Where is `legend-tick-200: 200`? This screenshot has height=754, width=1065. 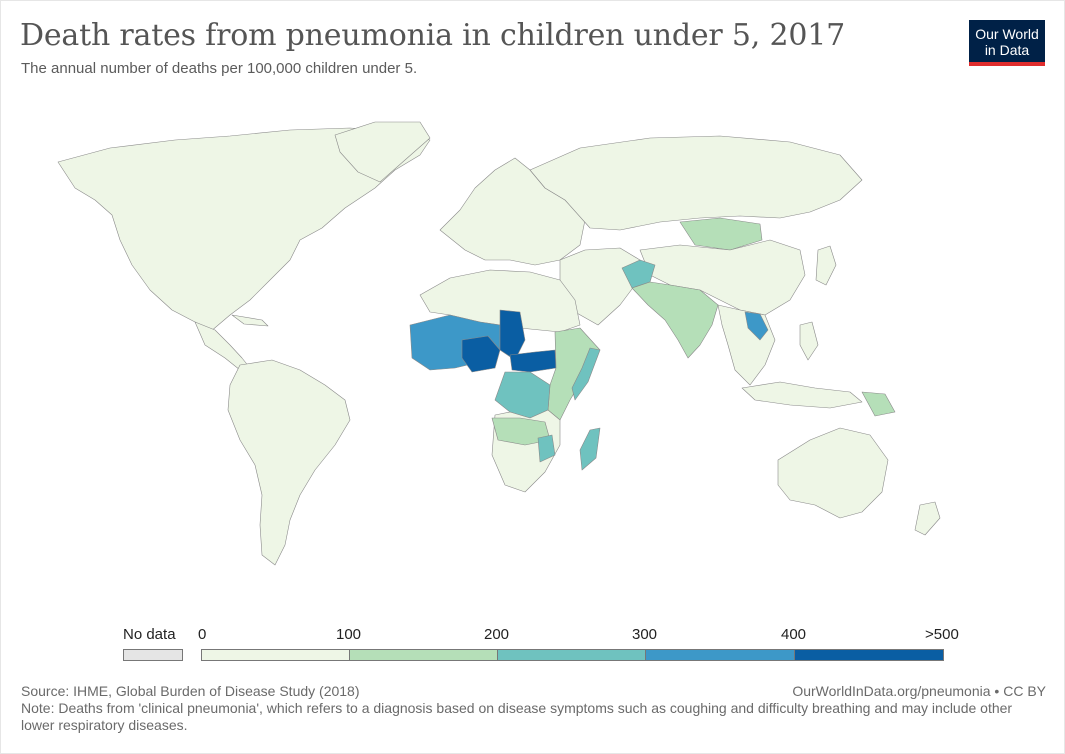 legend-tick-200: 200 is located at coordinates (497, 634).